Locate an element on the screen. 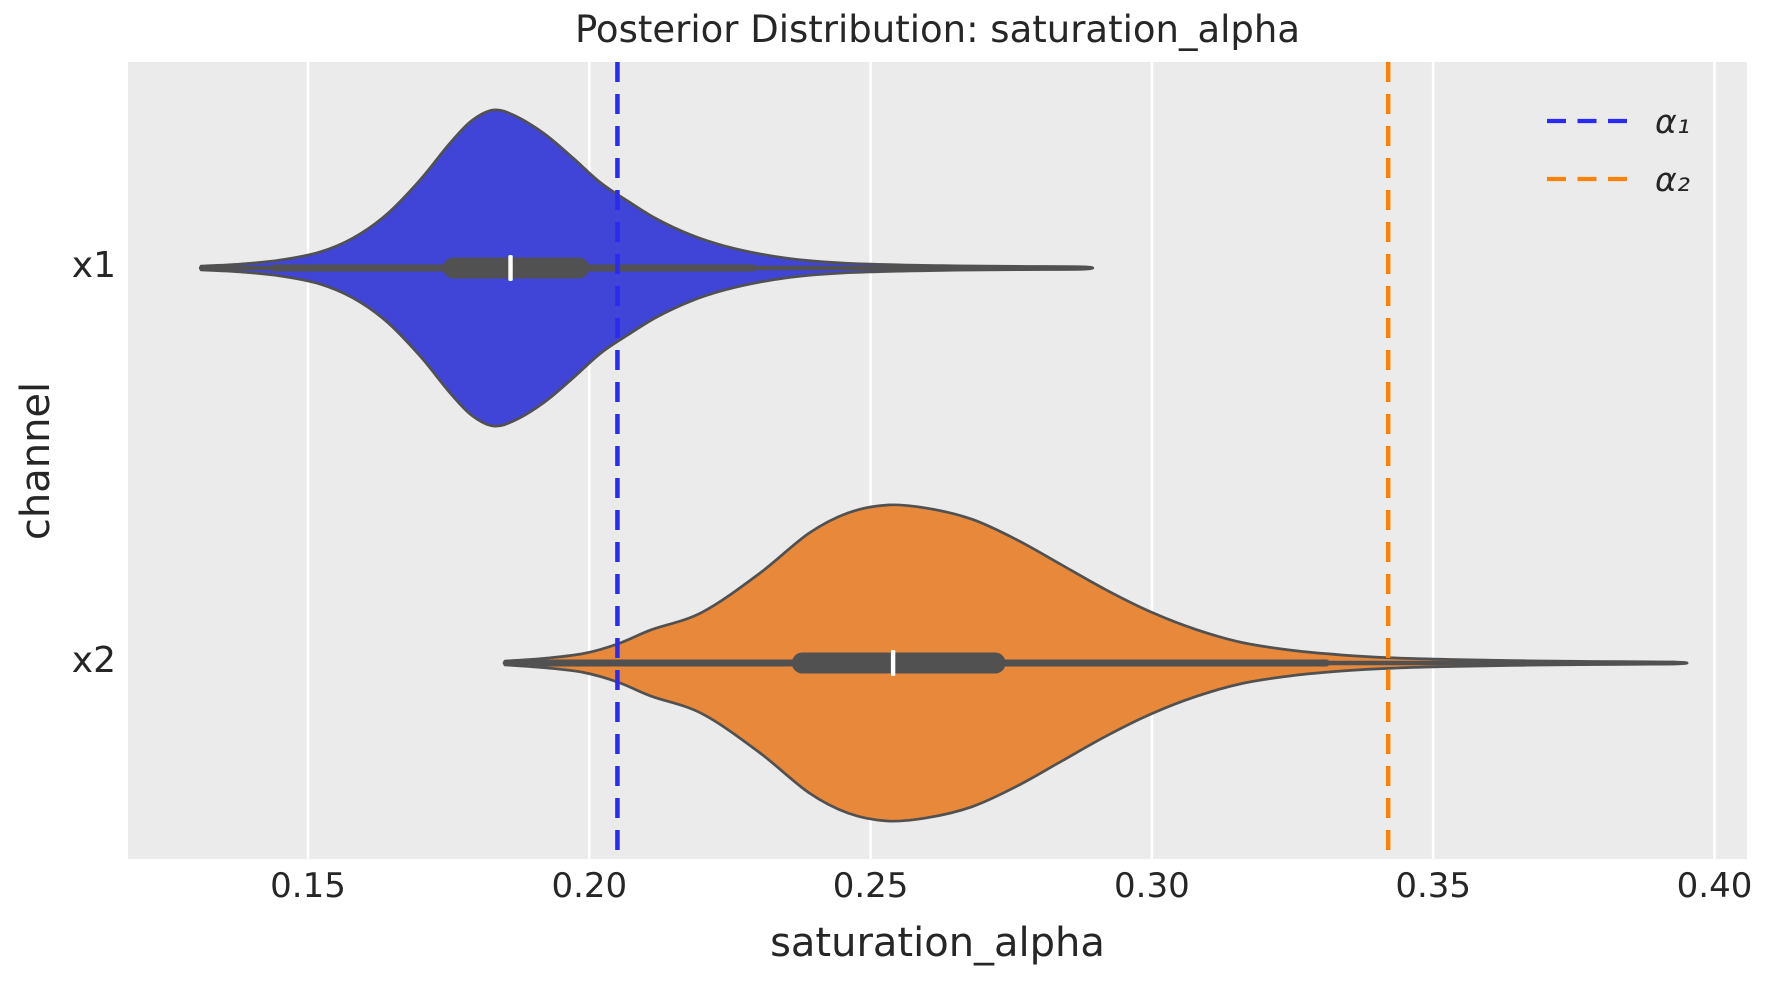  legend-entry-alpha1: α₁ is located at coordinates (1617, 121).